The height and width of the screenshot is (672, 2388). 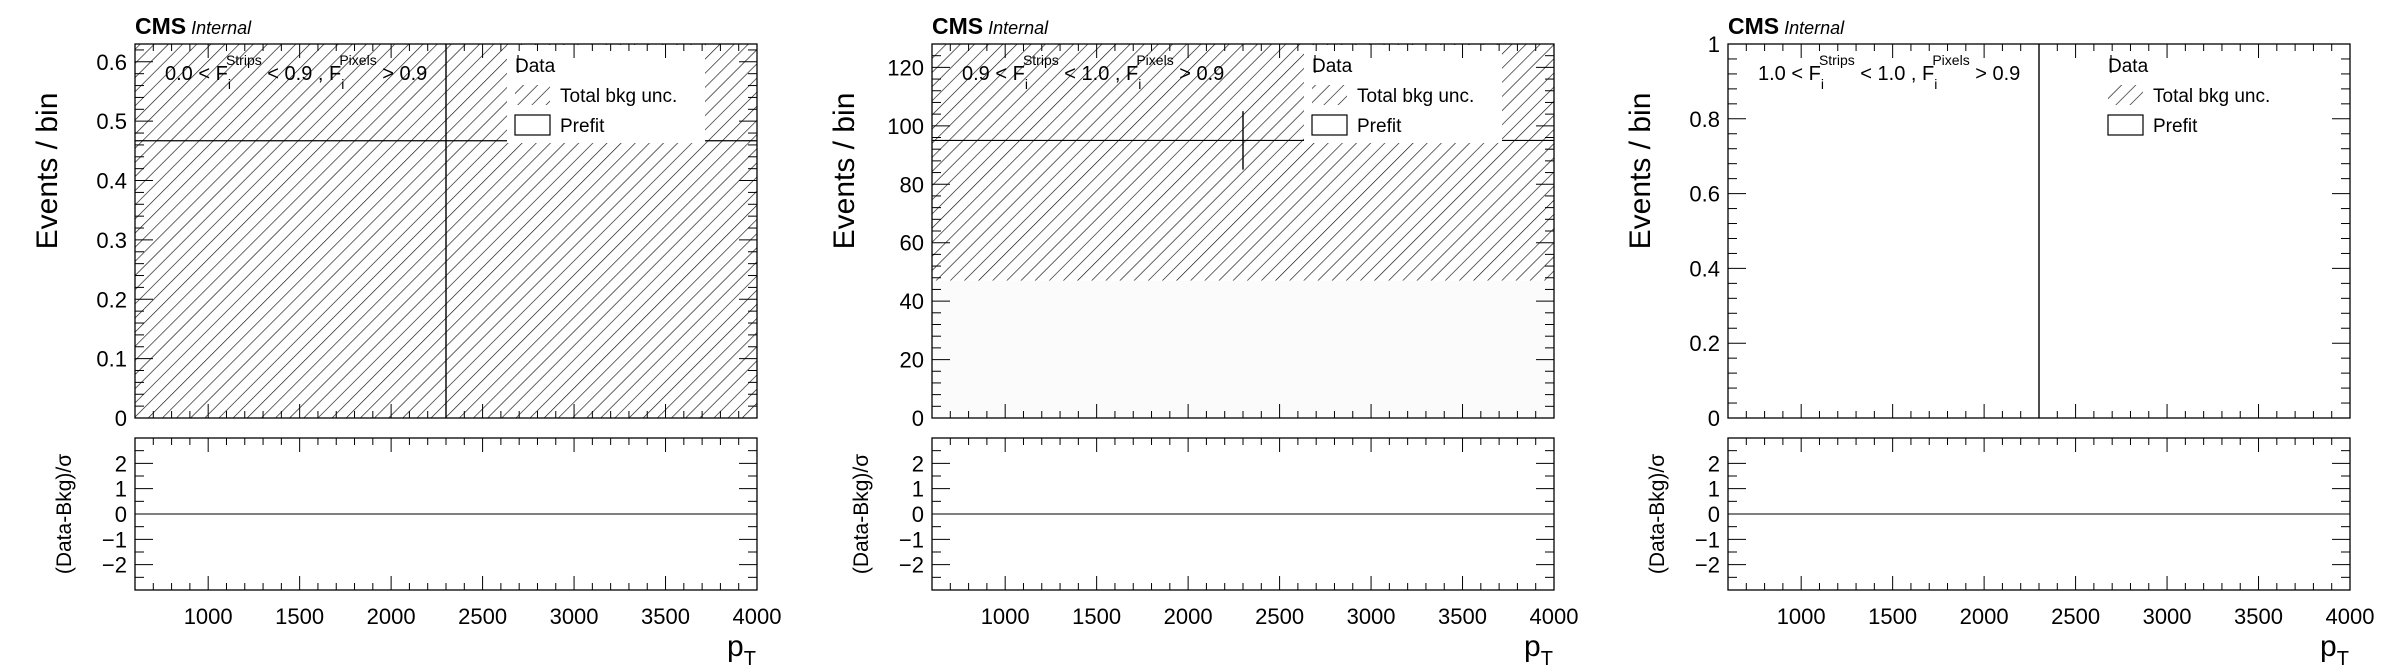 What do you see at coordinates (1894, 74) in the screenshot?
I see `region-label-text: < 1.0 , F` at bounding box center [1894, 74].